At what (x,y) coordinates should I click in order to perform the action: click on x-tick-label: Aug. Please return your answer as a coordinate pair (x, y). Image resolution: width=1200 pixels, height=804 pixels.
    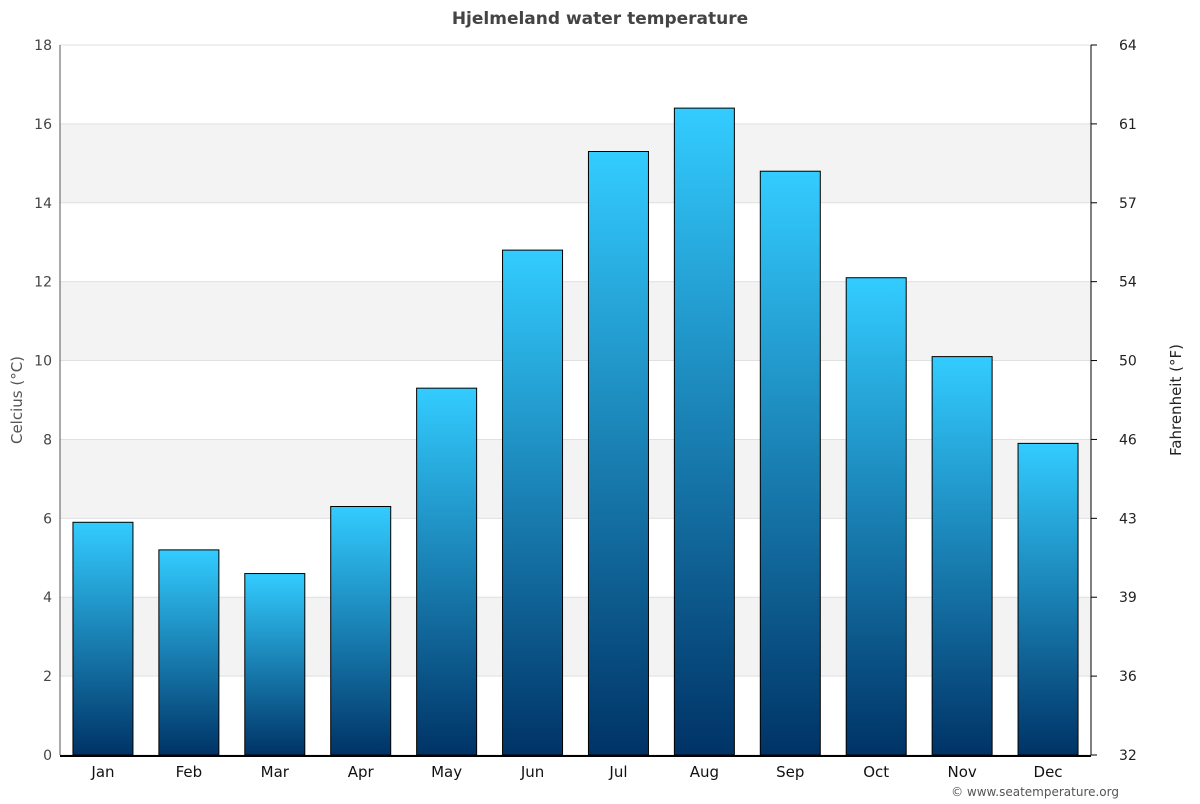
    Looking at the image, I should click on (704, 772).